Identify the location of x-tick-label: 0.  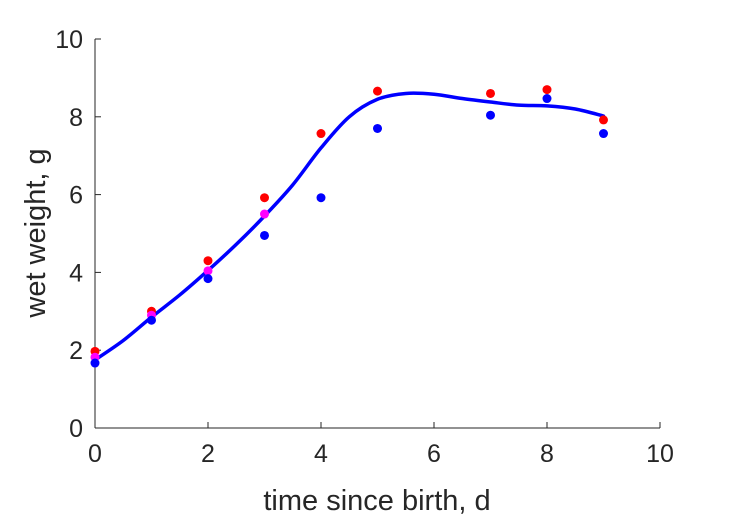
(95, 454).